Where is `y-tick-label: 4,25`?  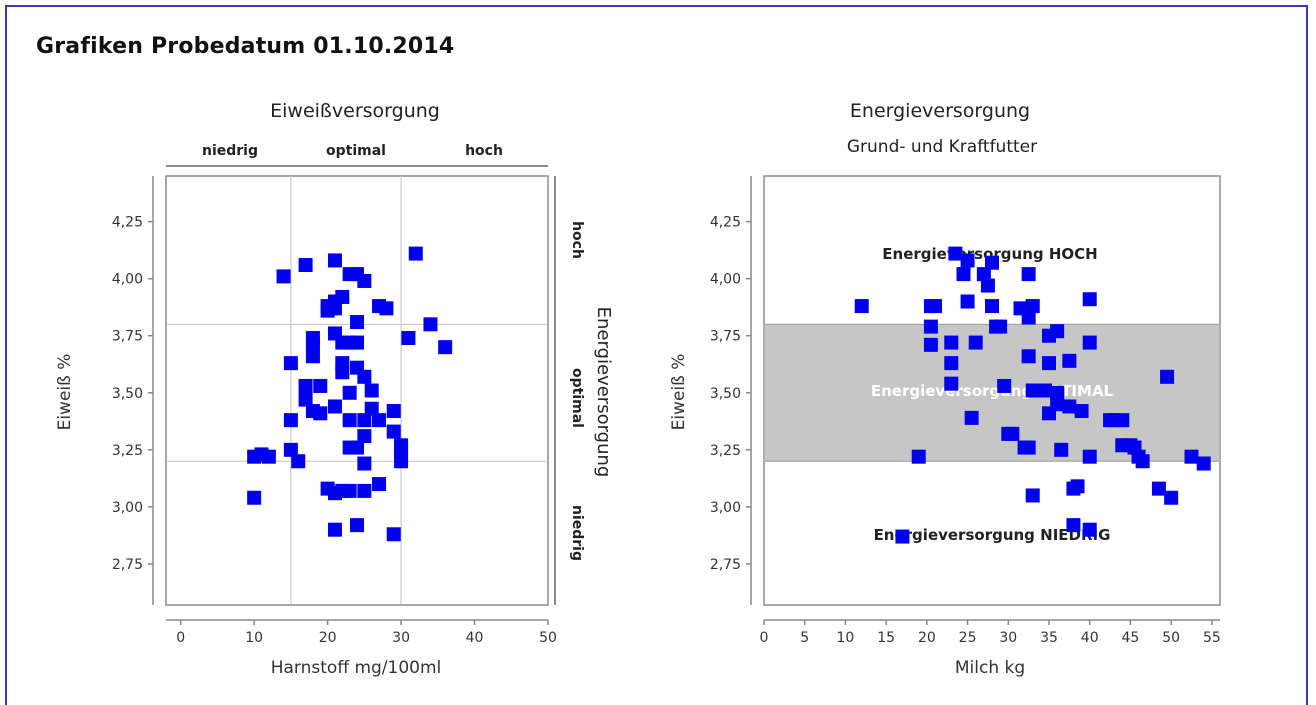 y-tick-label: 4,25 is located at coordinates (725, 223).